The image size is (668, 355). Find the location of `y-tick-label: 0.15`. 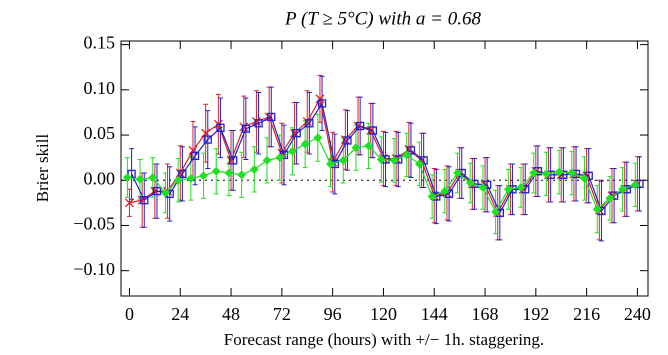

y-tick-label: 0.15 is located at coordinates (100, 43).